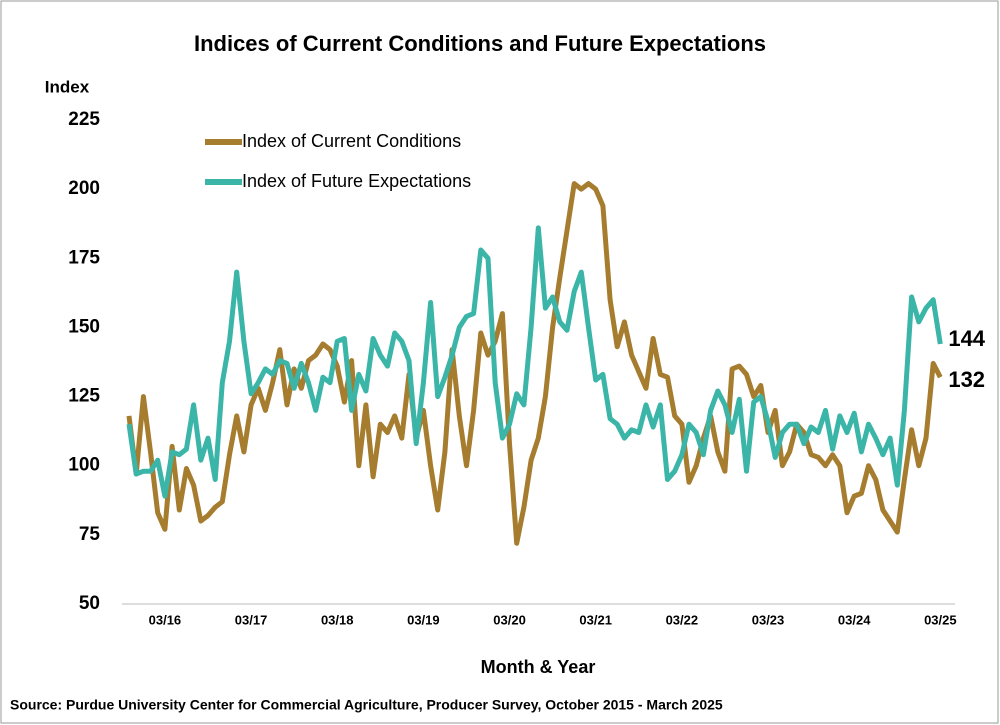  Describe the element at coordinates (165, 619) in the screenshot. I see `x-tick-label: 03/16` at that location.